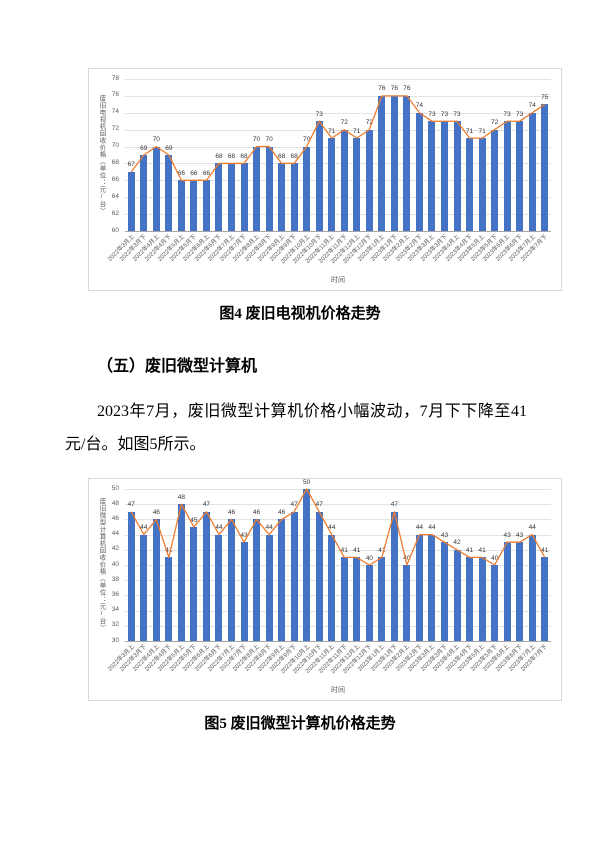 This screenshot has height=867, width=600. Describe the element at coordinates (338, 527) in the screenshot. I see `trend-line` at that location.